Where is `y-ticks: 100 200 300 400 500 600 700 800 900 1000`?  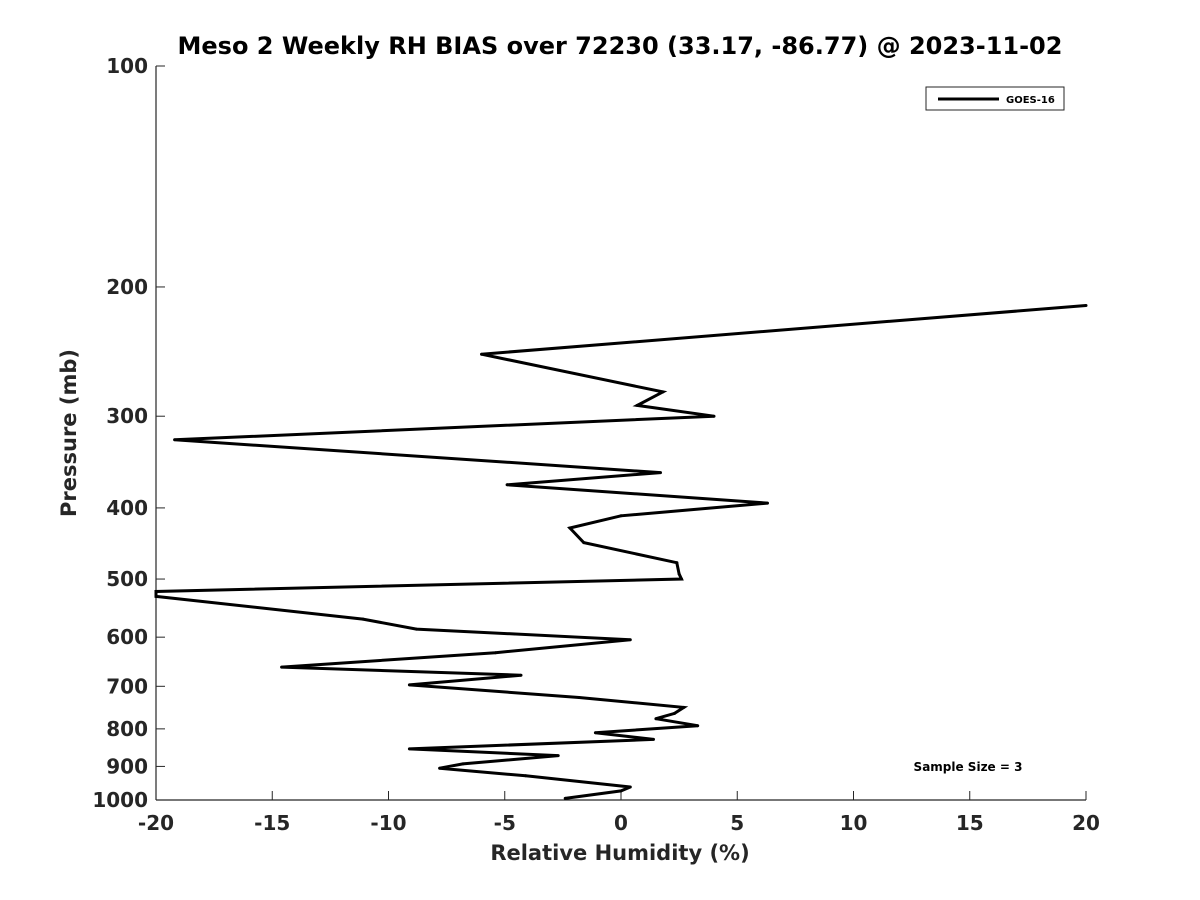
y-ticks: 100 200 300 400 500 600 700 800 900 1000 is located at coordinates (128, 433).